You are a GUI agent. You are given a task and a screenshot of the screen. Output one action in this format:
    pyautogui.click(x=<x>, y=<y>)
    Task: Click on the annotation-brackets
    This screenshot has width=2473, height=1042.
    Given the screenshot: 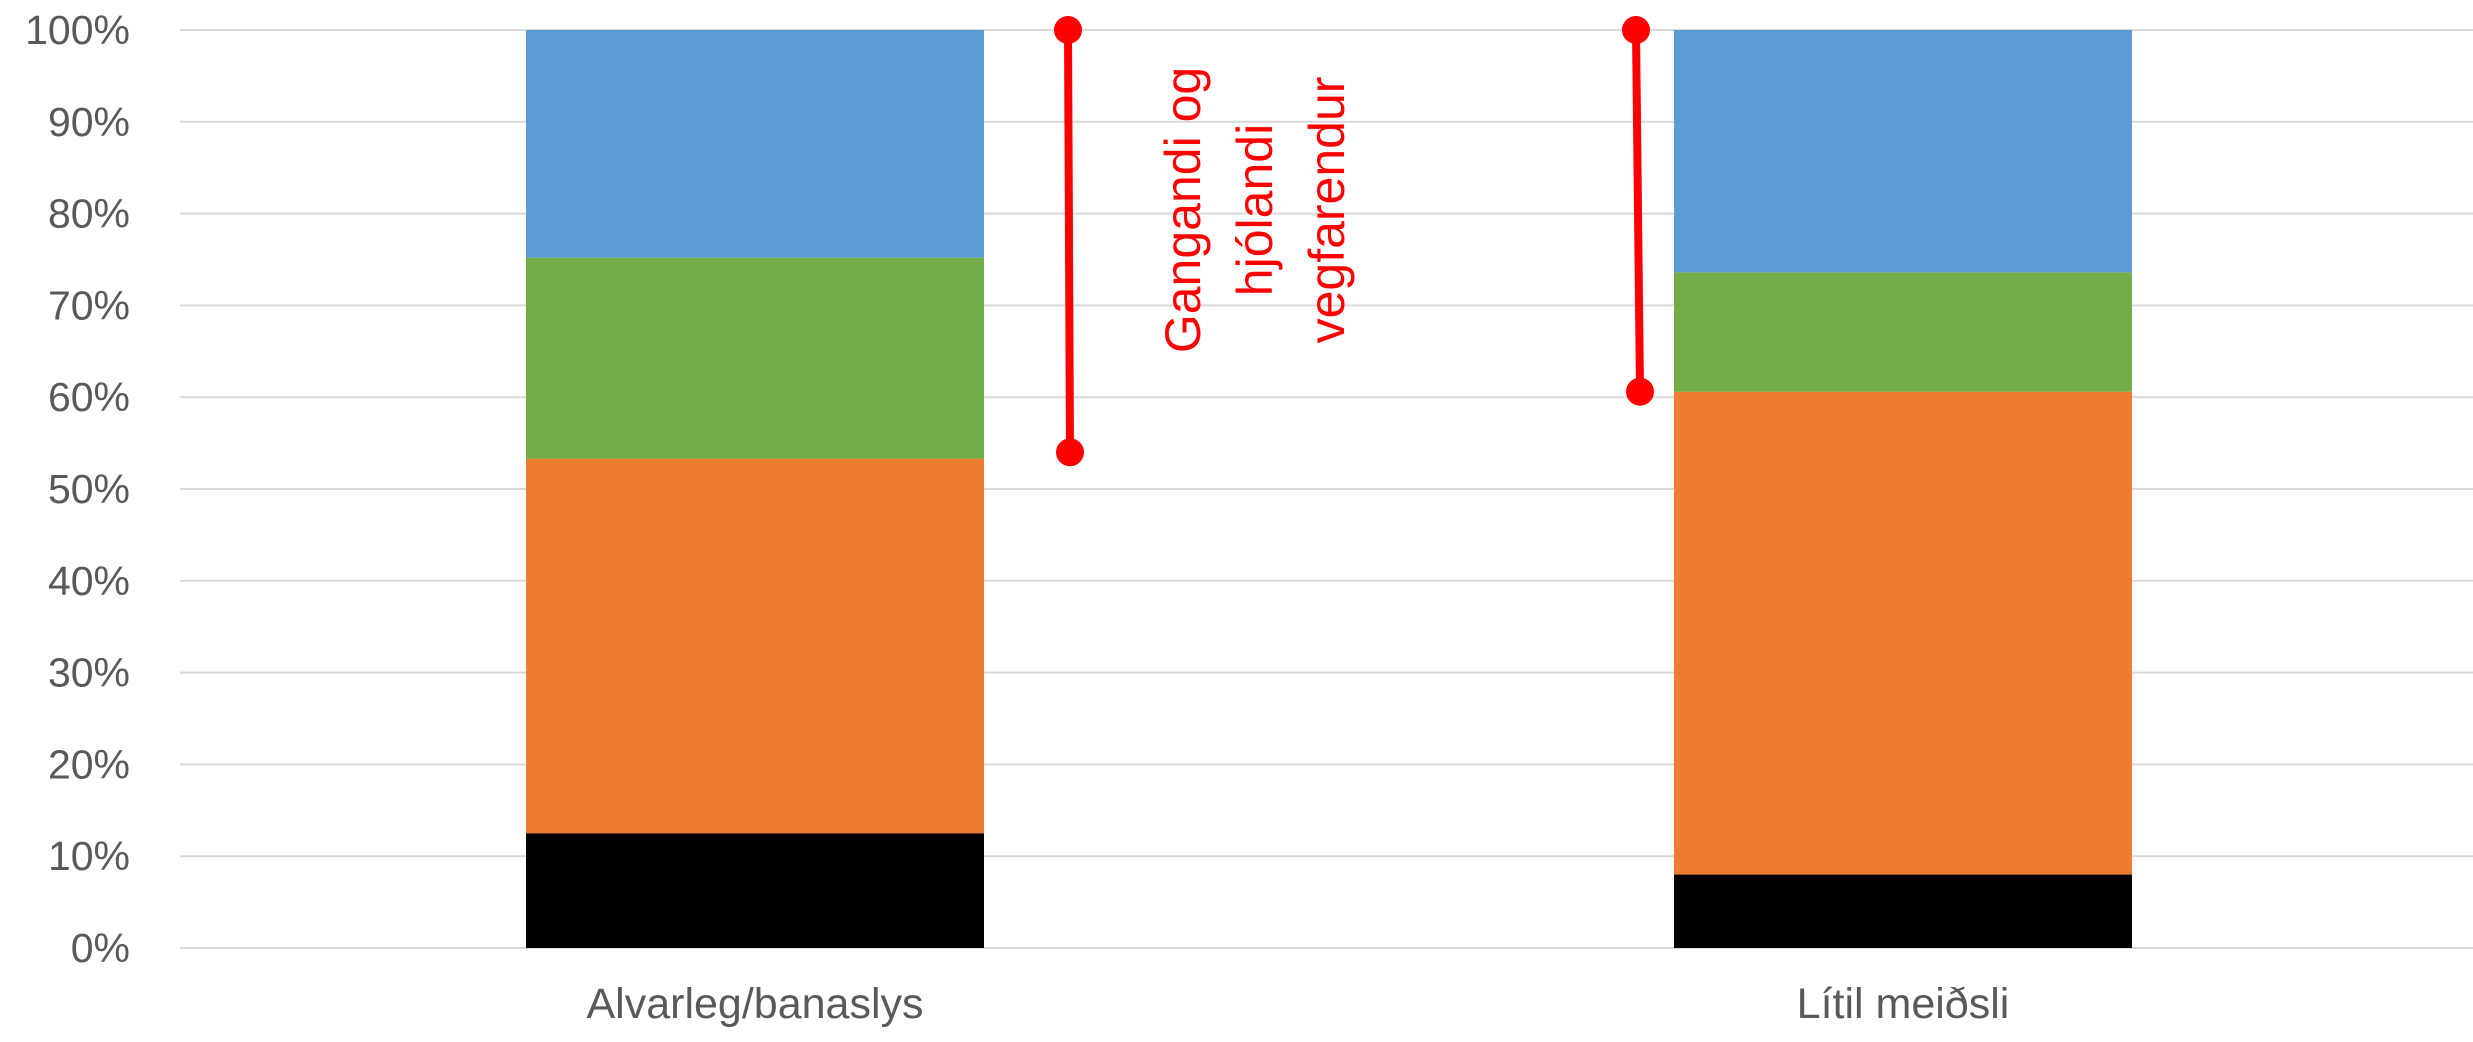 What is the action you would take?
    pyautogui.click(x=1354, y=241)
    